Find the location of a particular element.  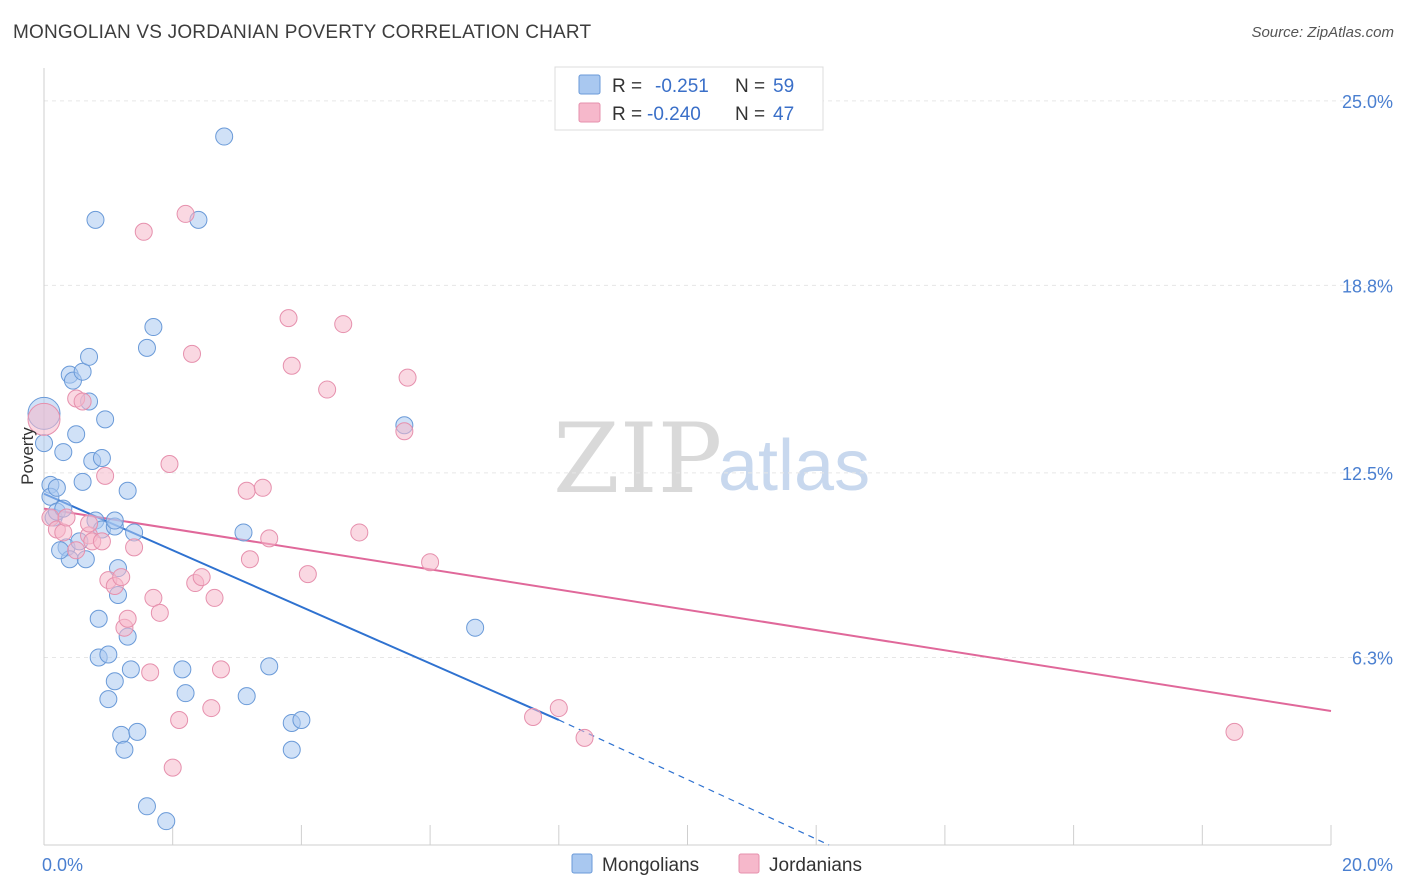

watermark-atlas: atlas is located at coordinates (794, 466).